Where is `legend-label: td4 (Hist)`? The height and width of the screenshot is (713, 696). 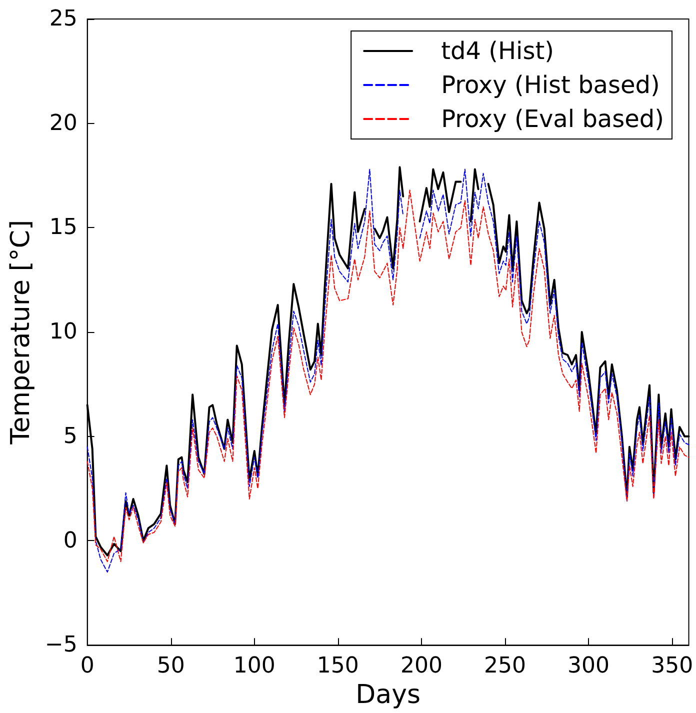 legend-label: td4 (Hist) is located at coordinates (497, 51).